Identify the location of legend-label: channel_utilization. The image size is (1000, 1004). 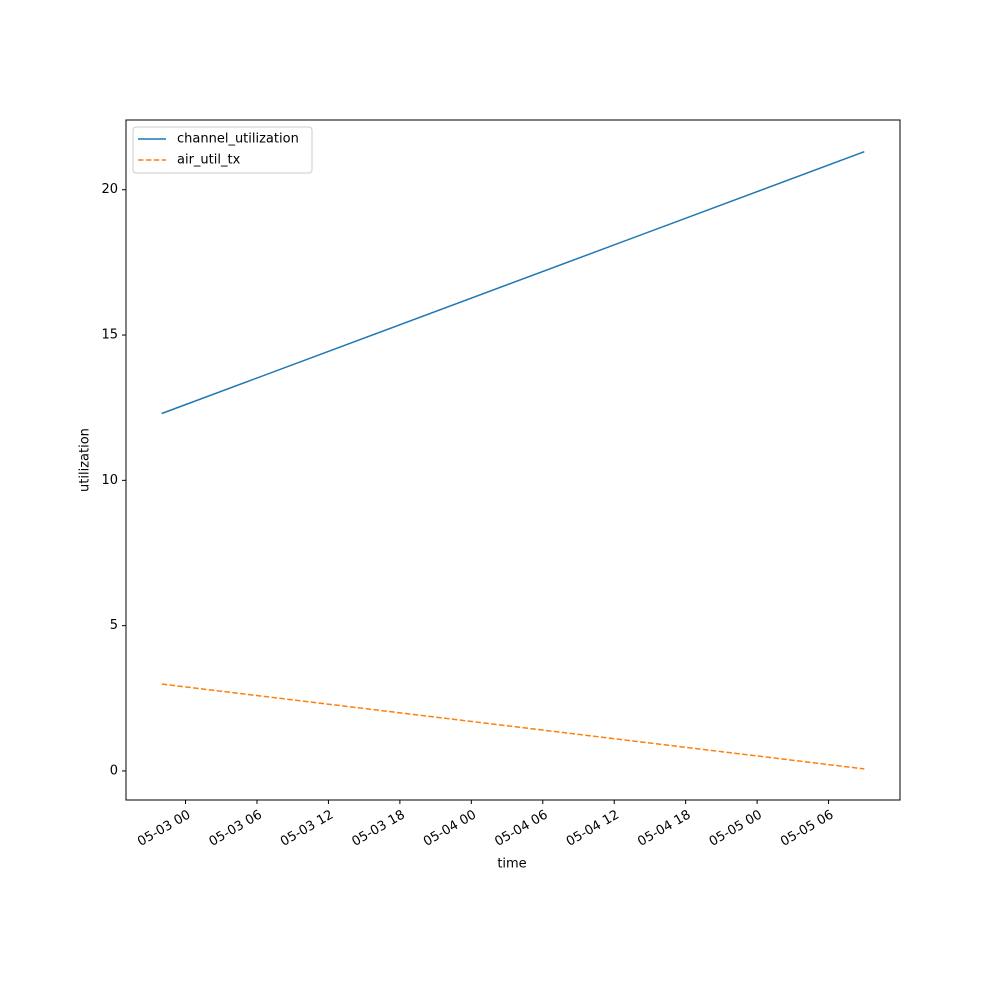
(238, 139).